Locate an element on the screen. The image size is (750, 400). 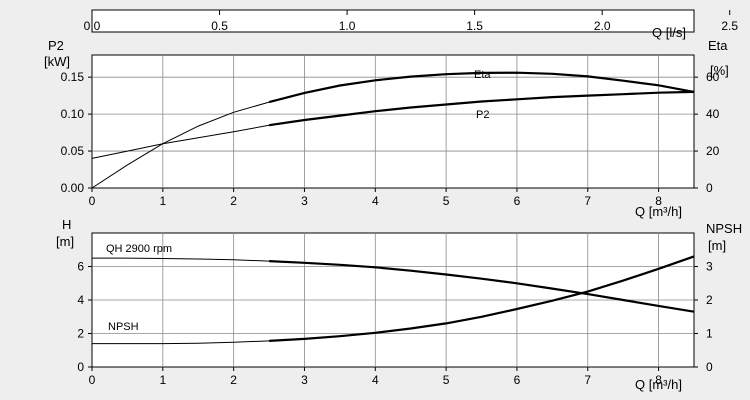
bottom-y-right-tick-label: 0 is located at coordinates (709, 367).